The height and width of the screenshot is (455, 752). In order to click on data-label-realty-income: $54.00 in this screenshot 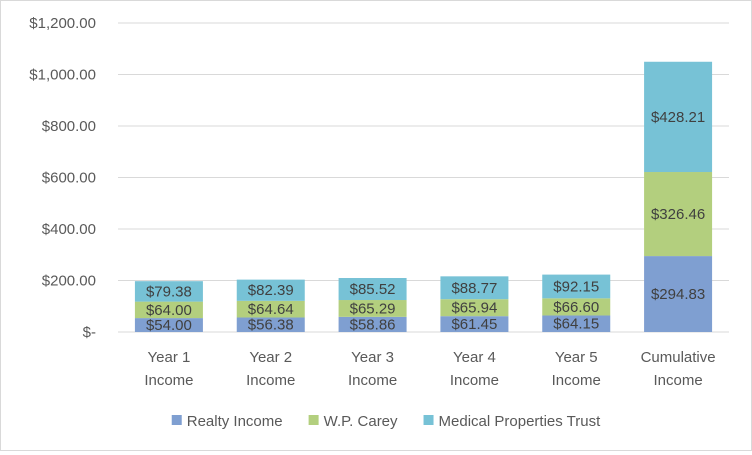, I will do `click(169, 325)`.